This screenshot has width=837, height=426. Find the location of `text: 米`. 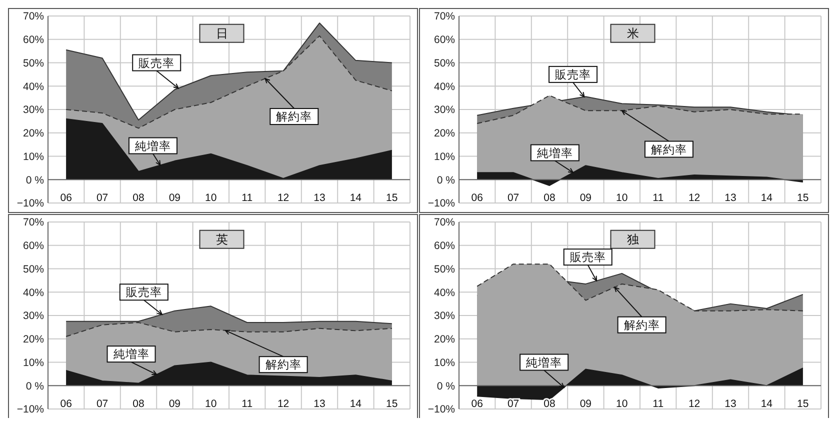

text: 米 is located at coordinates (632, 33).